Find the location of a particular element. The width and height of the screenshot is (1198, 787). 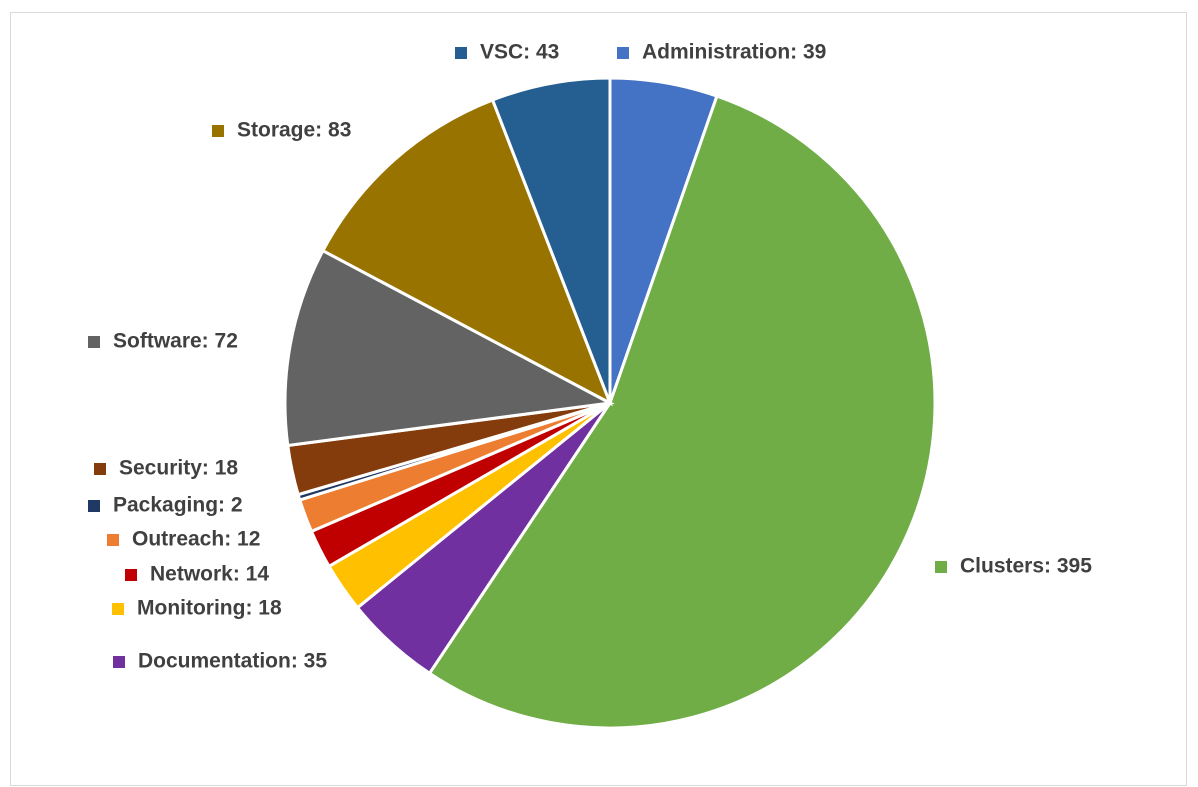

slice-label: Network: 14 is located at coordinates (209, 574).